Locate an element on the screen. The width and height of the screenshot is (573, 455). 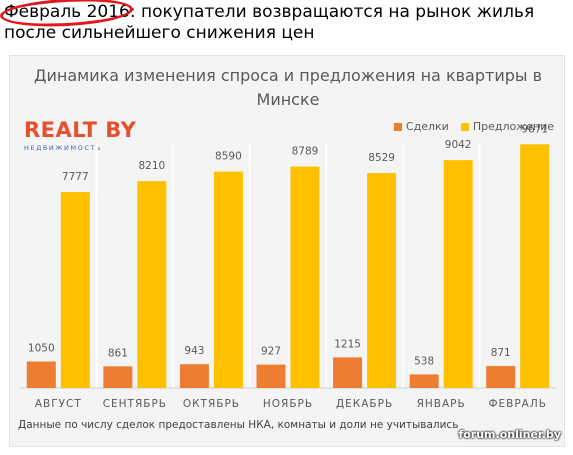
chart-legend: Сделки Предложение is located at coordinates (473, 126).